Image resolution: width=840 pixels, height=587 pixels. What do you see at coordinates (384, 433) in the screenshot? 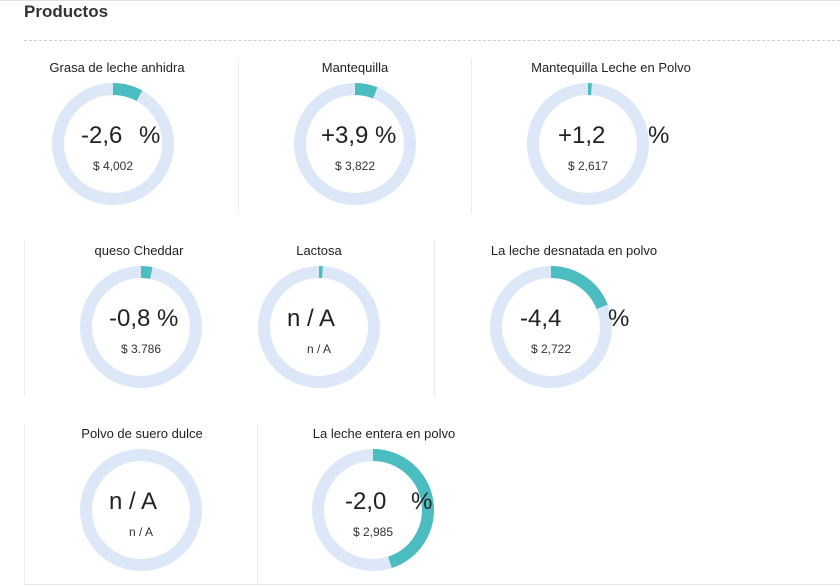
I see `product-name: La leche entera en polvo` at bounding box center [384, 433].